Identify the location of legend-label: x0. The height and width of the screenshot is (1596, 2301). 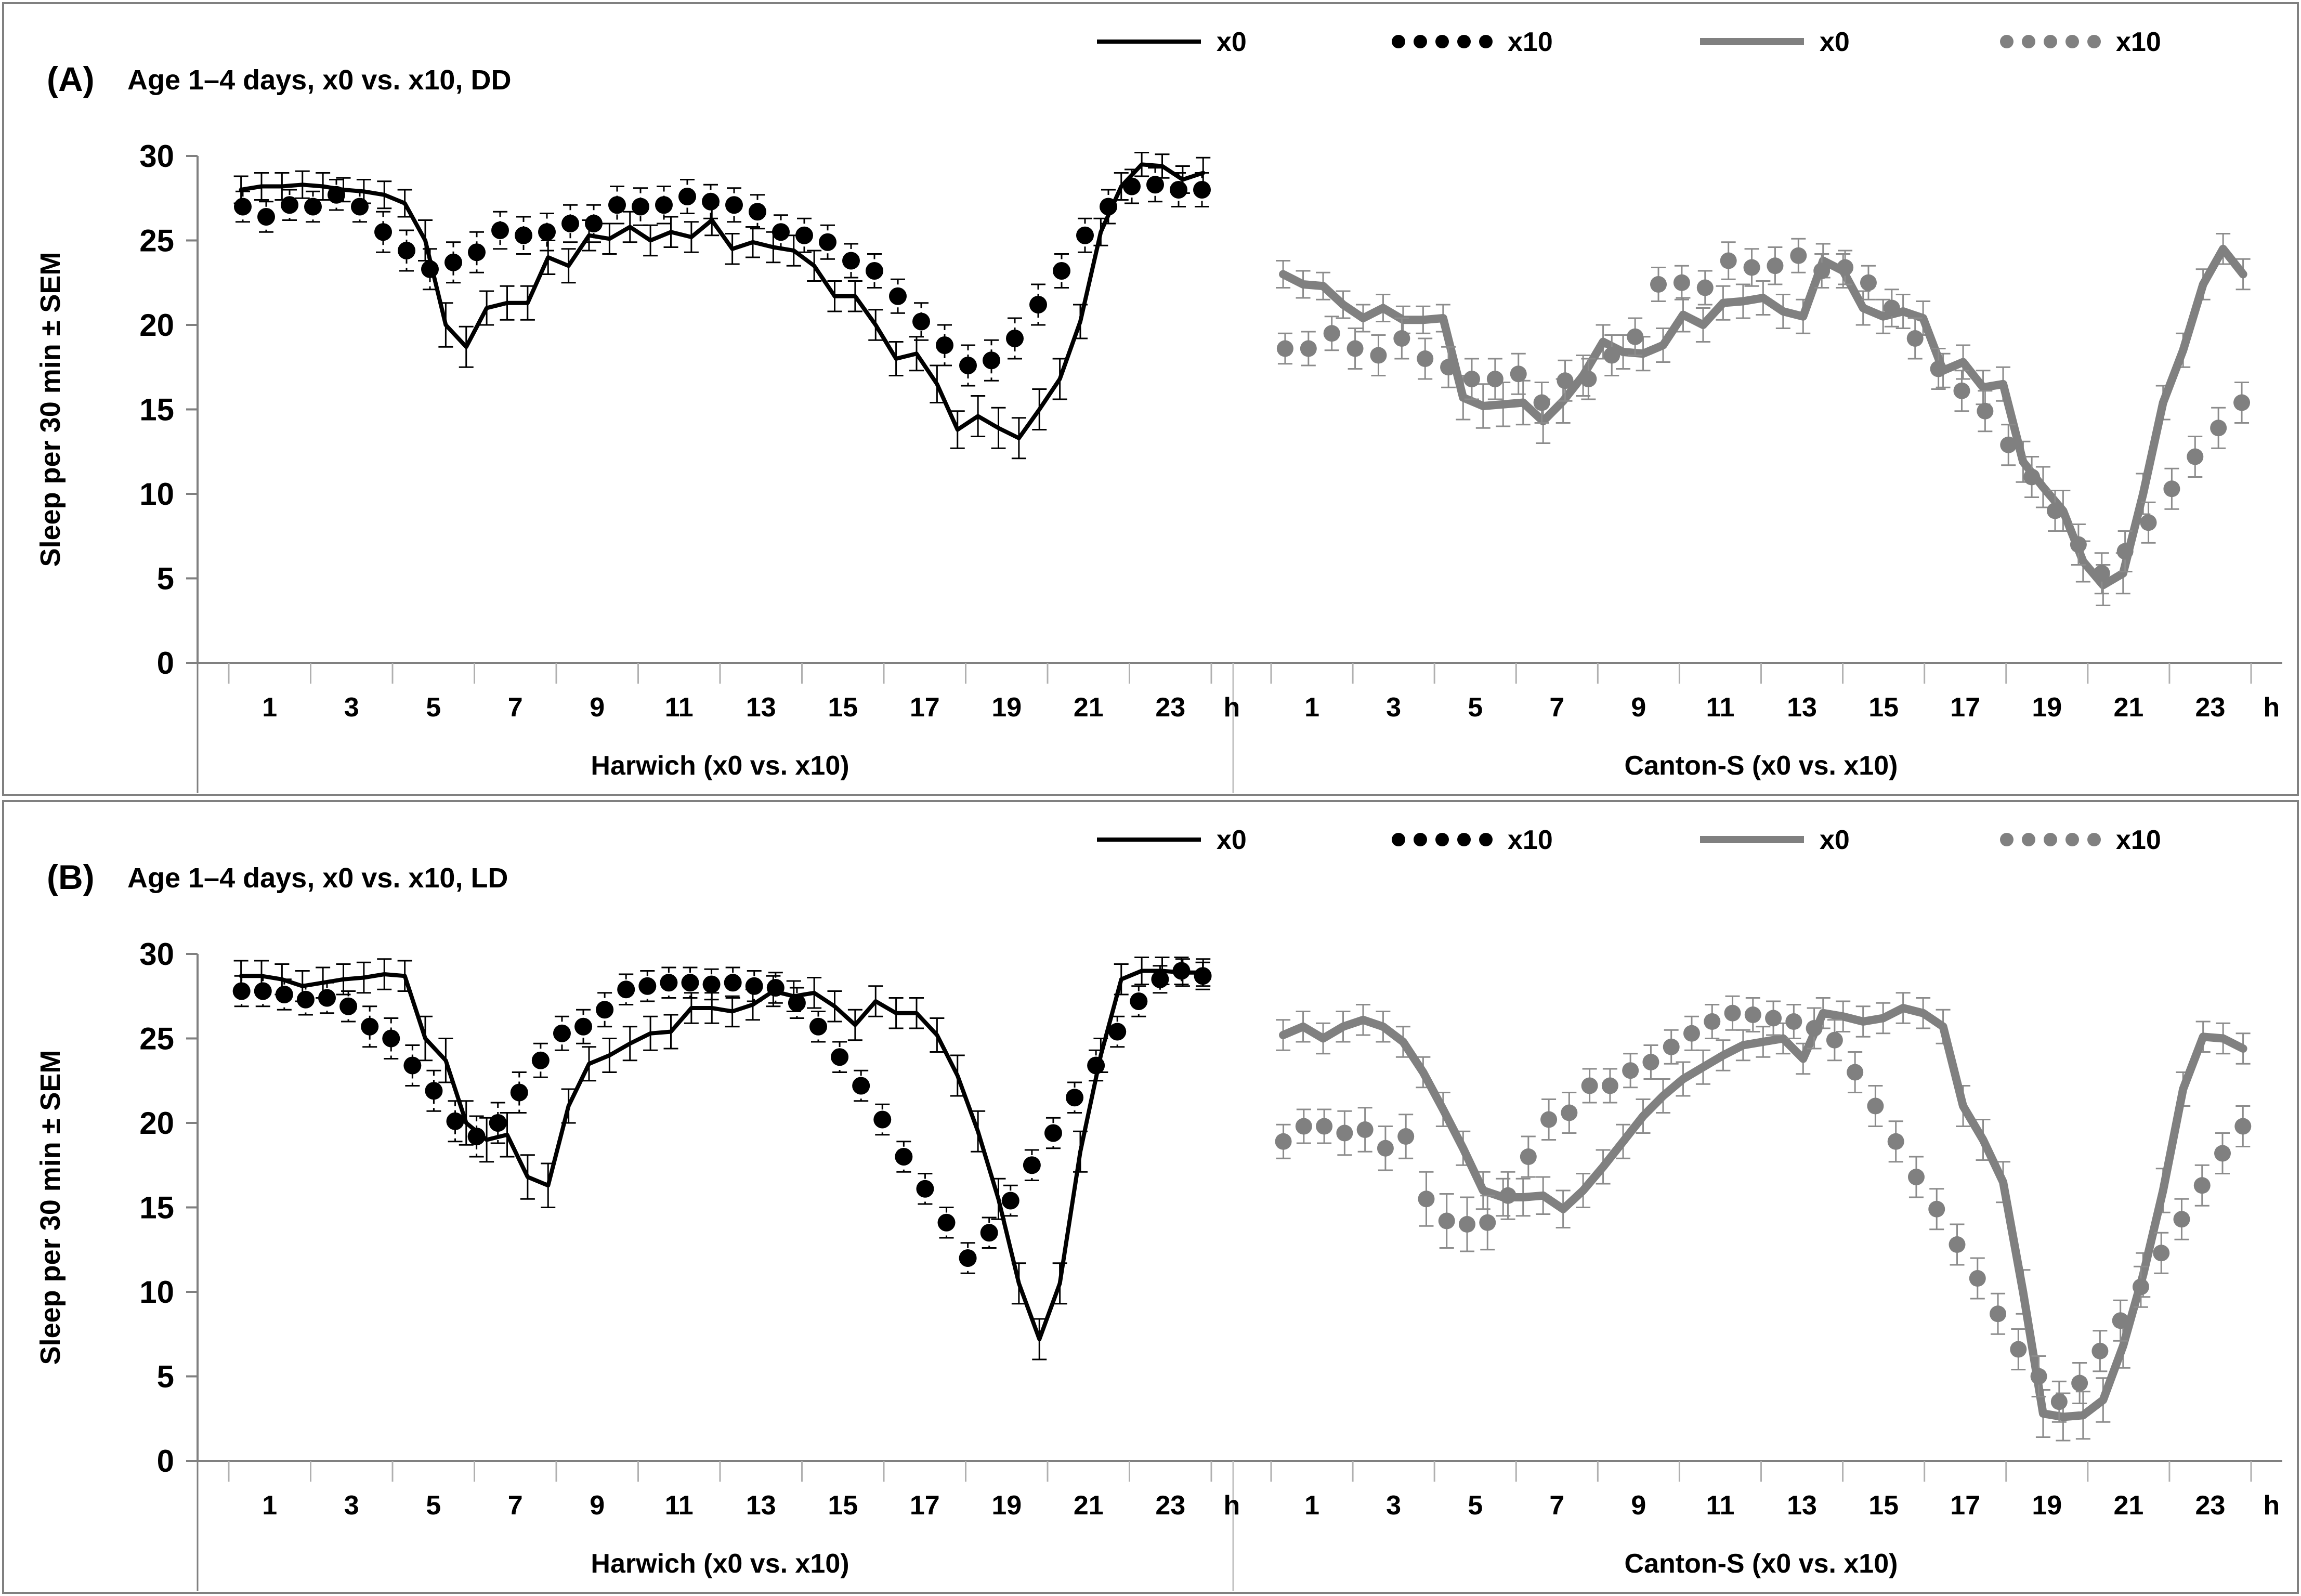
(1232, 42).